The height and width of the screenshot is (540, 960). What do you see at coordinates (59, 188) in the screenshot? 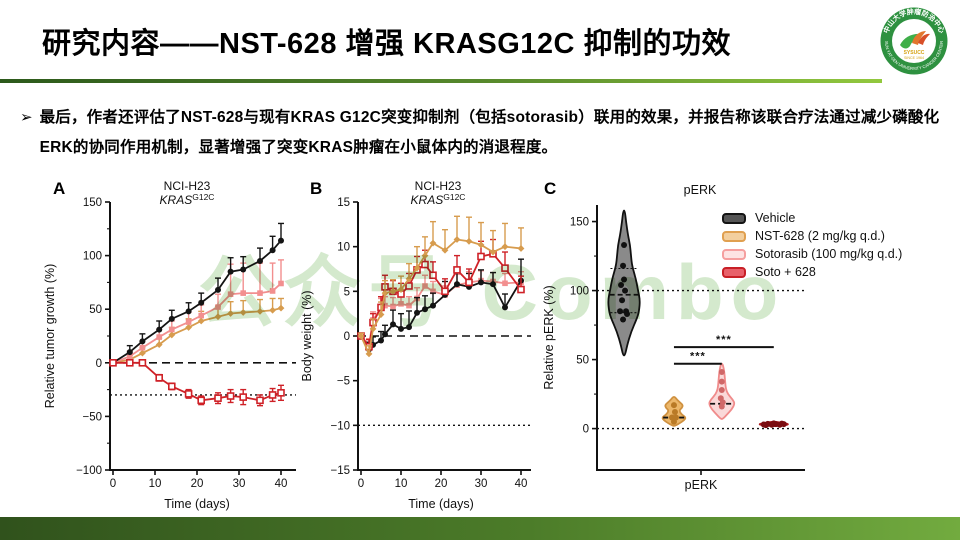
I see `panel-label-a: A` at bounding box center [59, 188].